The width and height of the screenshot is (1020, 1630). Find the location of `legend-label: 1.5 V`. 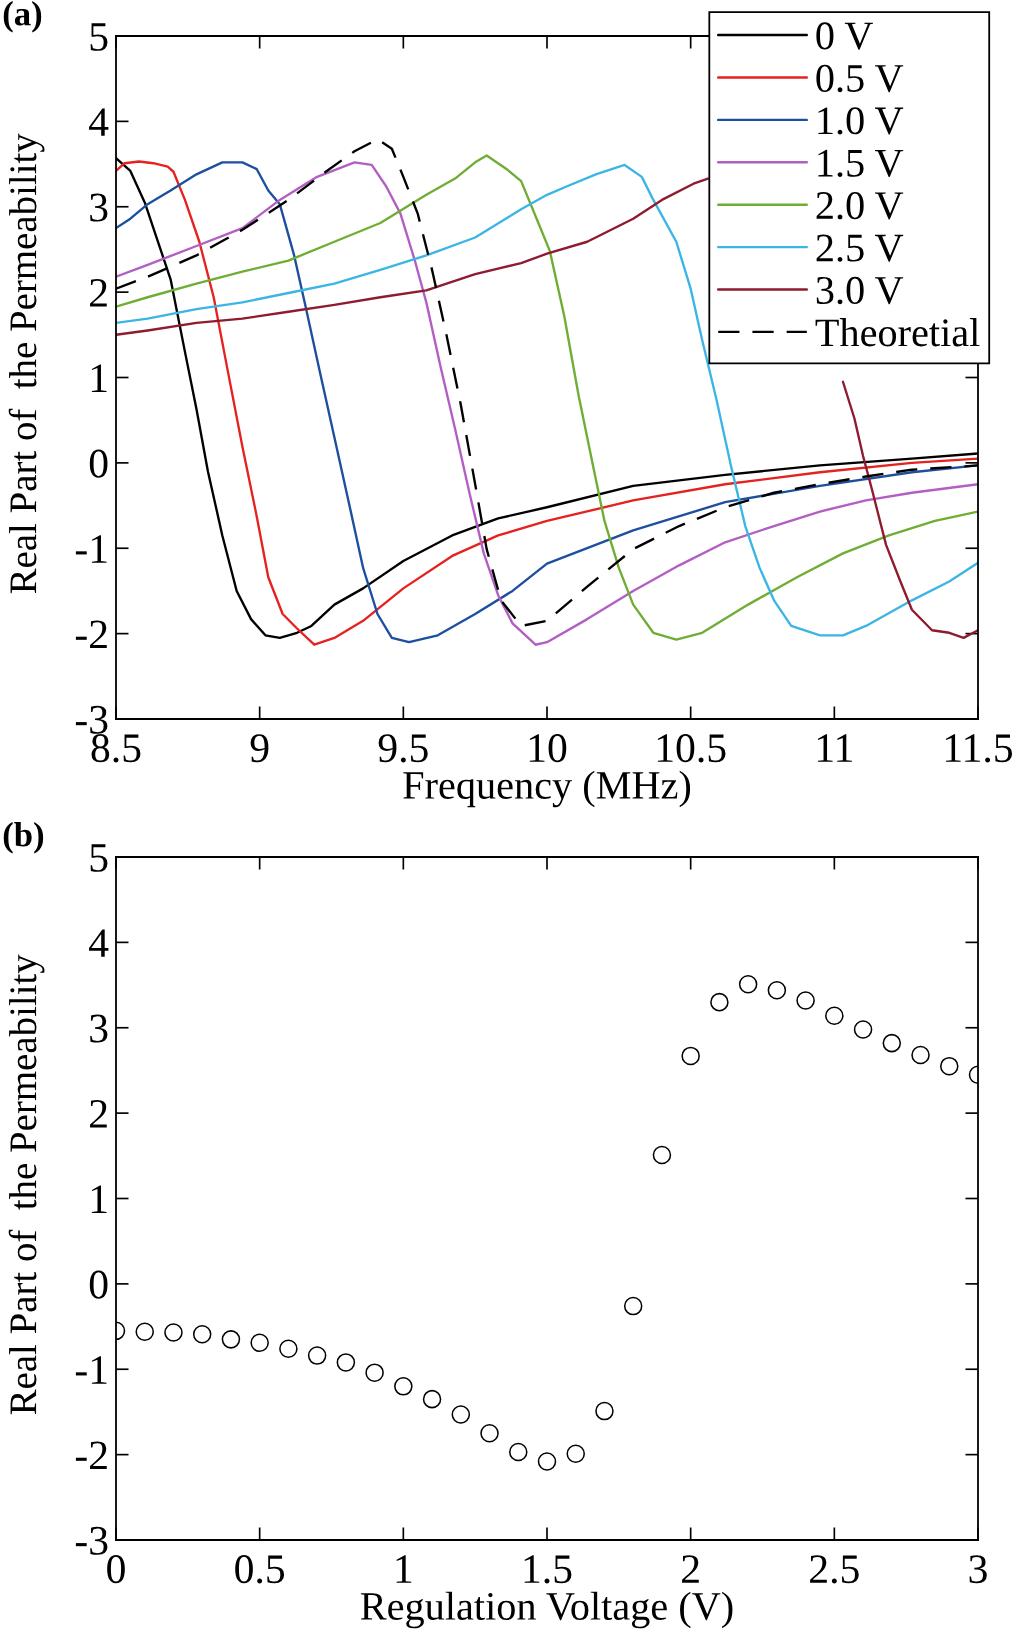

legend-label: 1.5 V is located at coordinates (861, 163).